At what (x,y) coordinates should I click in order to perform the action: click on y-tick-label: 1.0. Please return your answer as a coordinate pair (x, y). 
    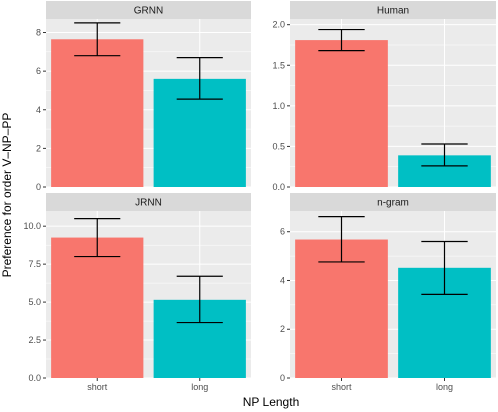
    Looking at the image, I should click on (278, 106).